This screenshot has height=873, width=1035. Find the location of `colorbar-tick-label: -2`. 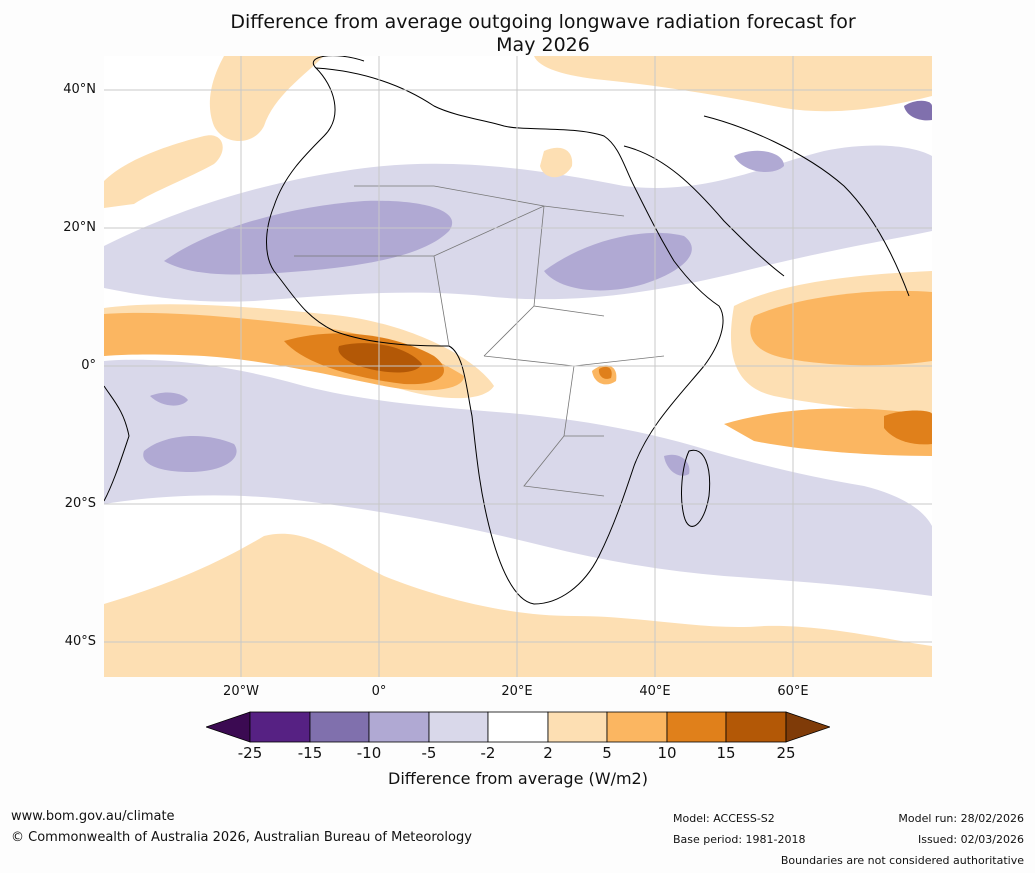

colorbar-tick-label: -2 is located at coordinates (488, 753).